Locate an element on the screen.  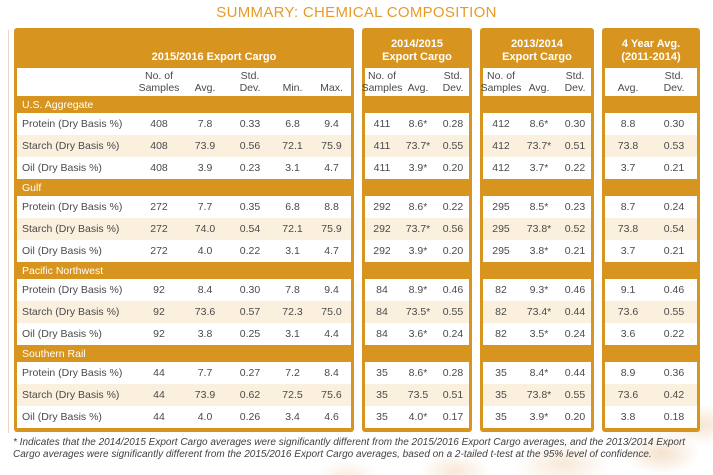
cell-value: 0.23 is located at coordinates (575, 207).